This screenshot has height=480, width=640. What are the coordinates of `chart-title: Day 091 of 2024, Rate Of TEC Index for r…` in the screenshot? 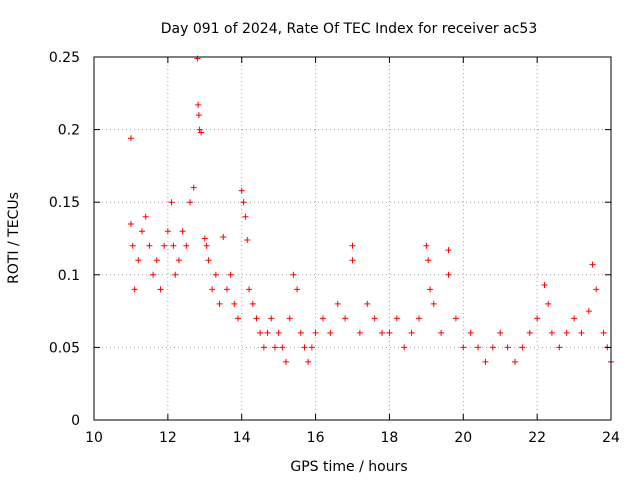 It's located at (349, 29).